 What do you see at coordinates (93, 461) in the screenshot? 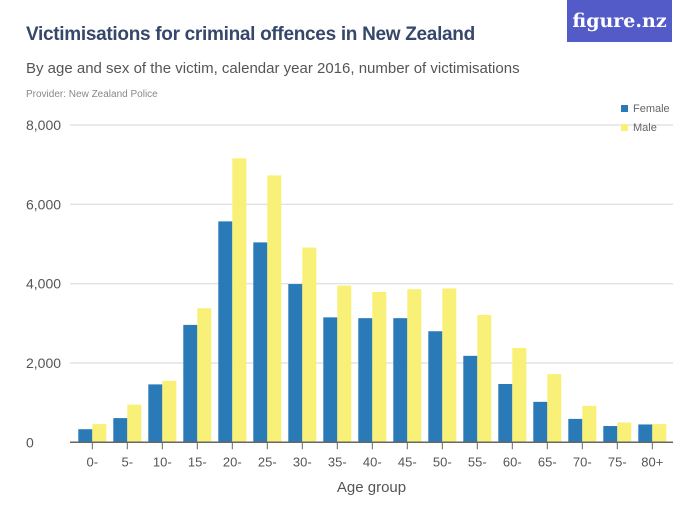
I see `x-tick-label: 0-` at bounding box center [93, 461].